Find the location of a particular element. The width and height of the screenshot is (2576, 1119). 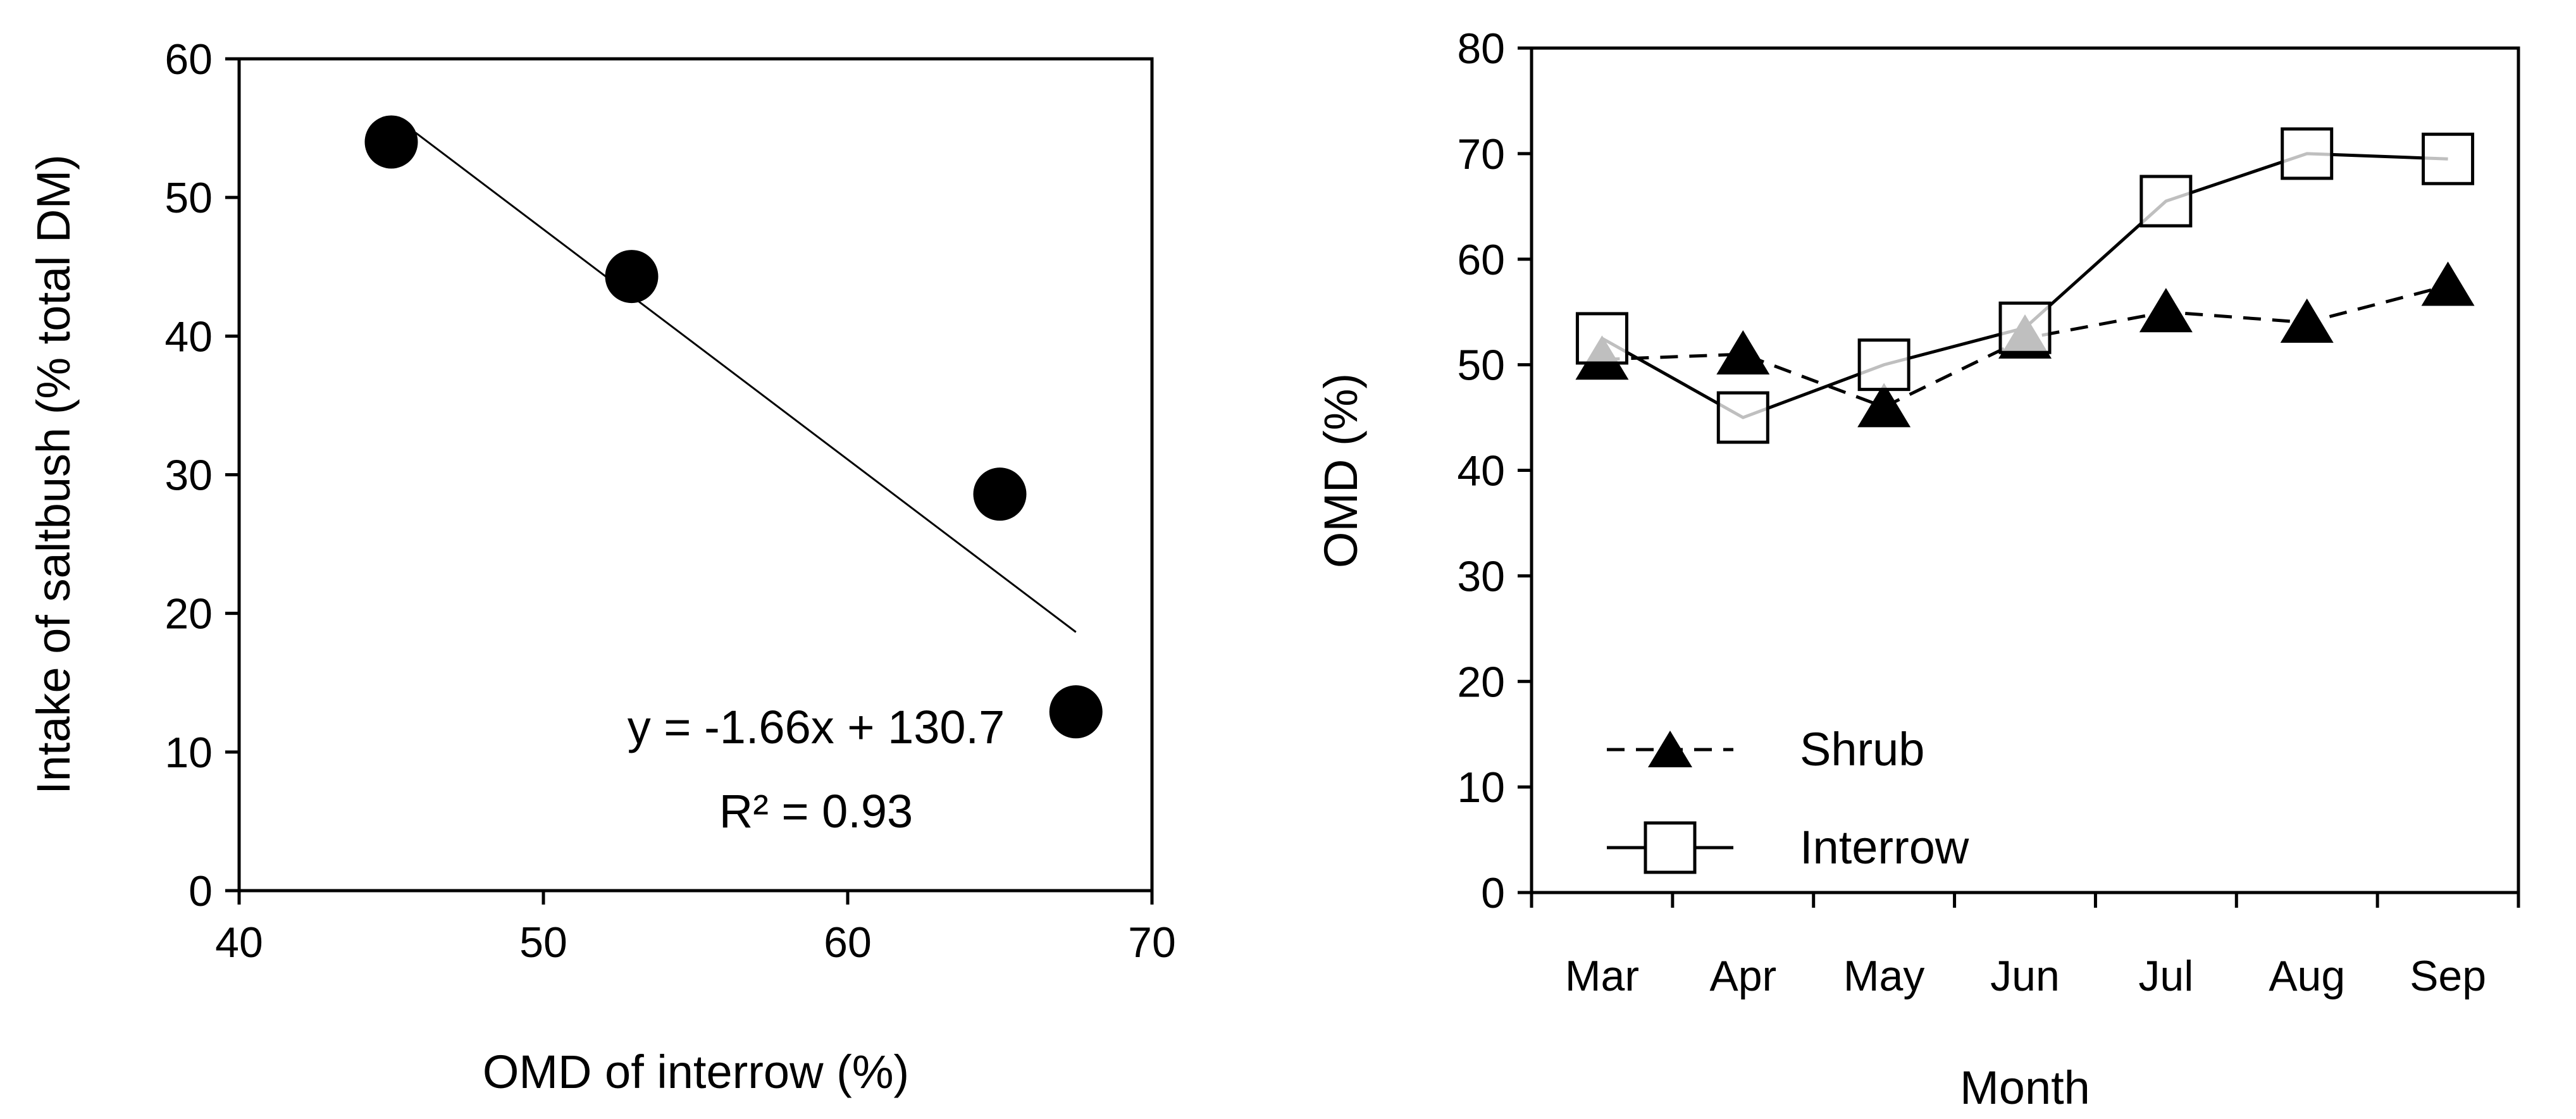

right-y-axis-ticks: 0 10 20 30 40 50 60 70 80 is located at coordinates (1495, 471).